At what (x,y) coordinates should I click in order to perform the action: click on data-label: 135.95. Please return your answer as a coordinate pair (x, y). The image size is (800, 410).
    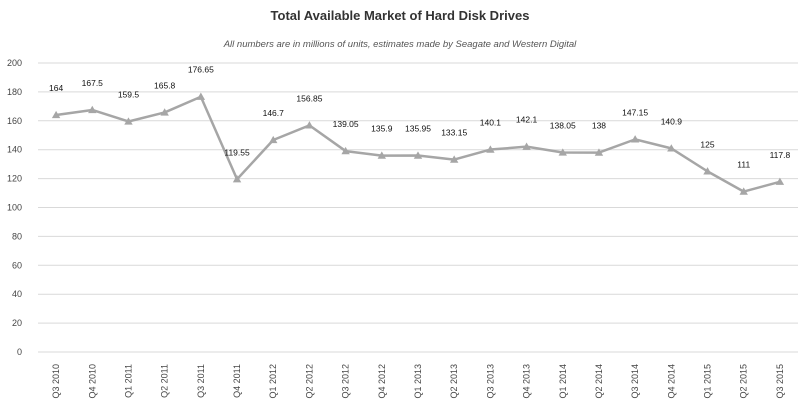
    Looking at the image, I should click on (418, 129).